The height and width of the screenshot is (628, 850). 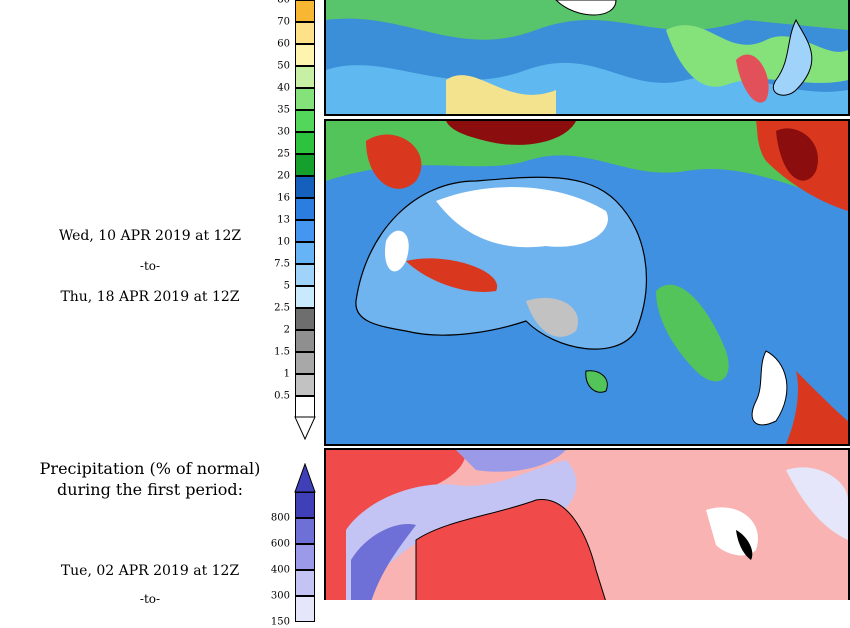 I want to click on precip-scale-tick-label: 80, so click(x=283, y=3).